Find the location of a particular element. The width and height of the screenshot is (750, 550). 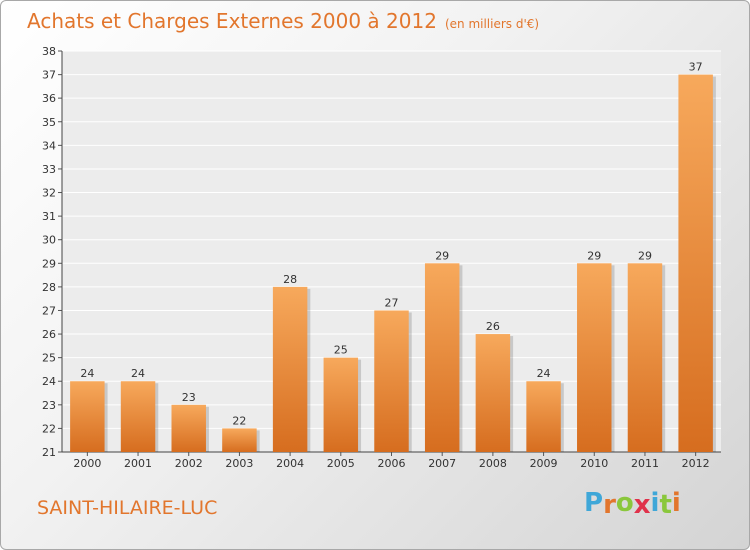

bar-2012 is located at coordinates (695, 263).